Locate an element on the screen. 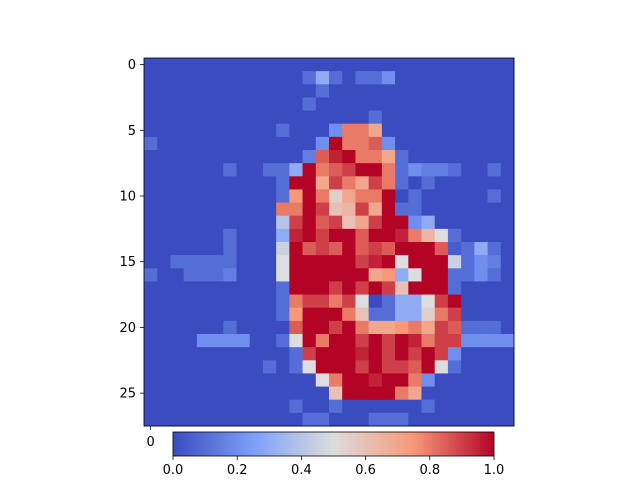  colorbar-tick-label: 1.0 is located at coordinates (494, 470).